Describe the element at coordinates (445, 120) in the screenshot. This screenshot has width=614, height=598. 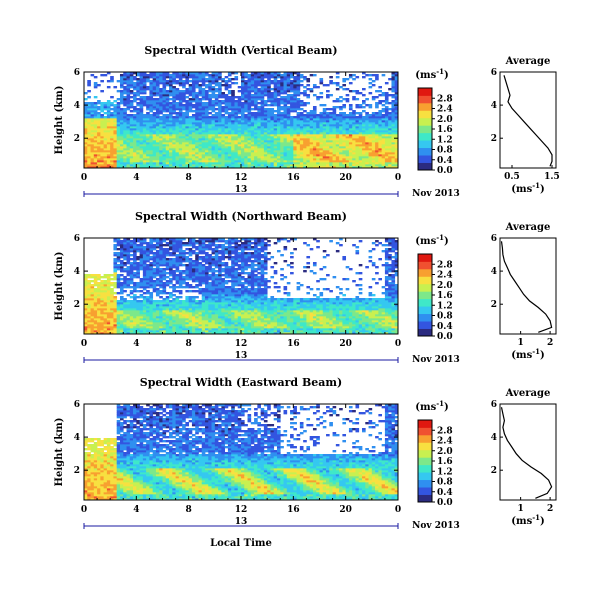
I see `colorbar-tick-label: 2.0` at that location.